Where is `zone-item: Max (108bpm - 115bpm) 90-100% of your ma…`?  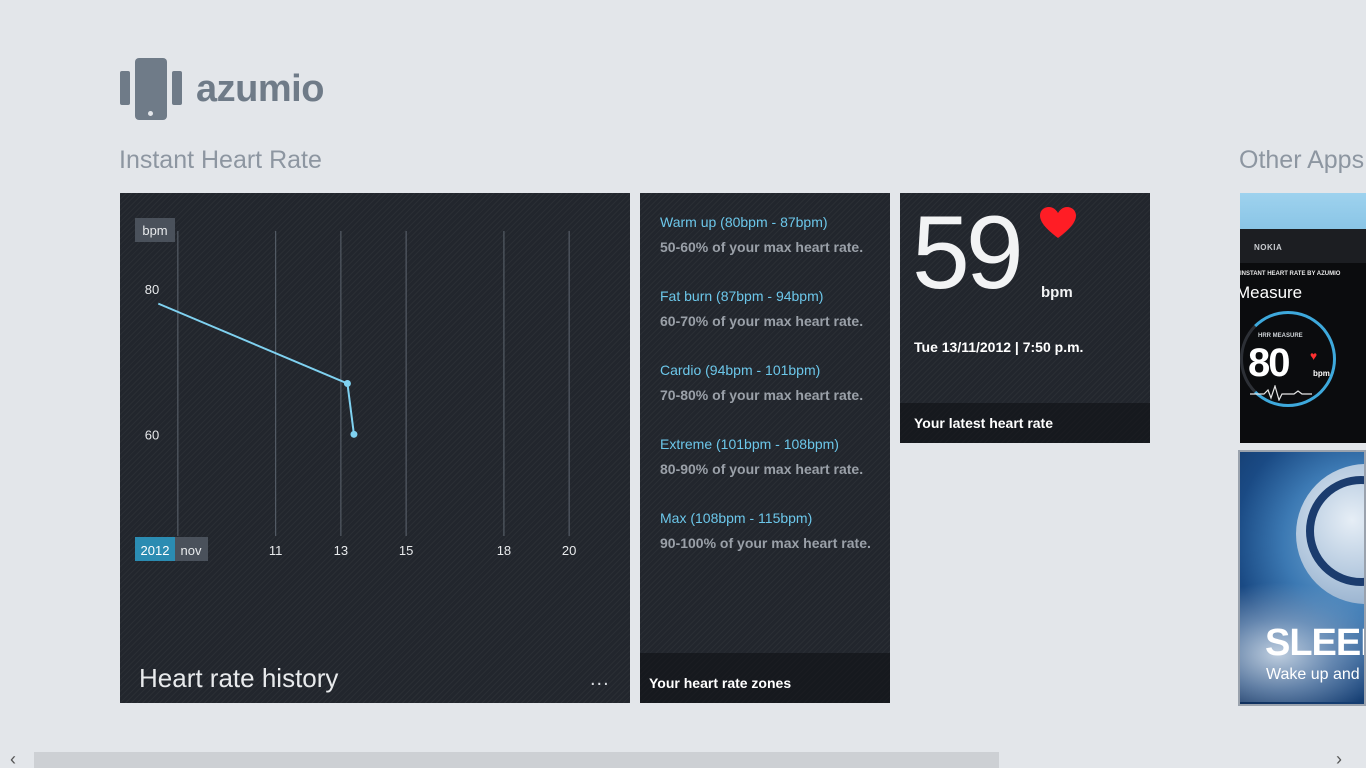
zone-item: Max (108bpm - 115bpm) 90-100% of your ma… is located at coordinates (765, 530).